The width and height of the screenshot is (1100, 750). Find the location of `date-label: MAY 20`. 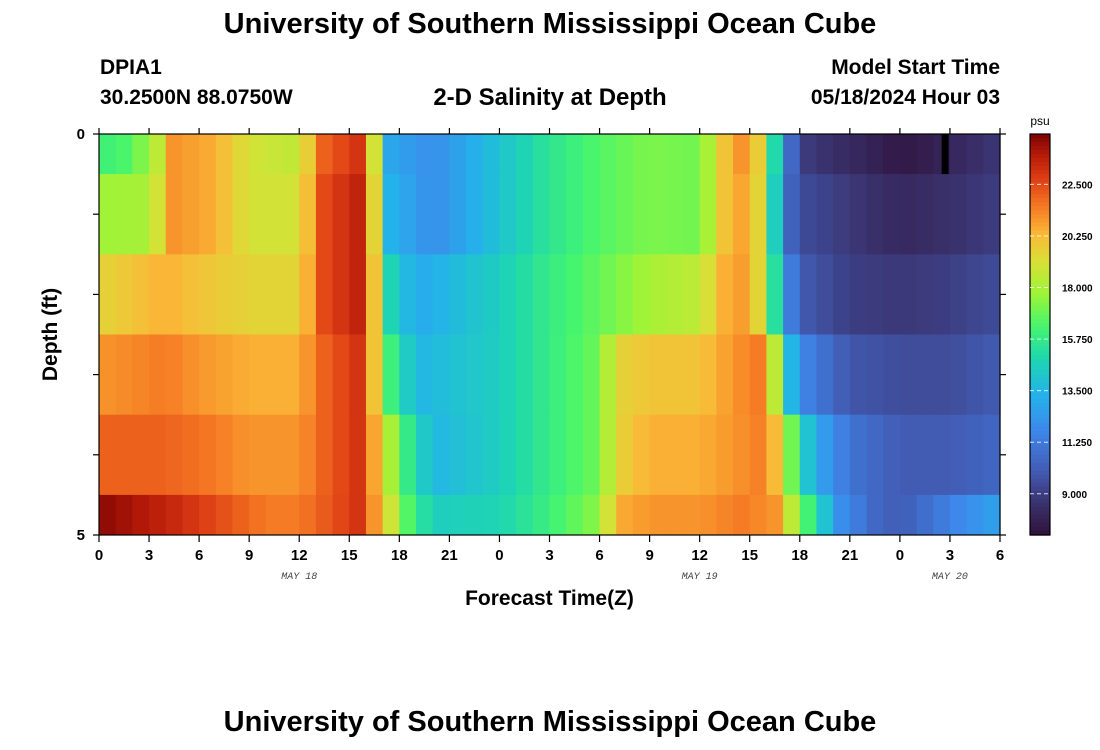

date-label: MAY 20 is located at coordinates (950, 577).